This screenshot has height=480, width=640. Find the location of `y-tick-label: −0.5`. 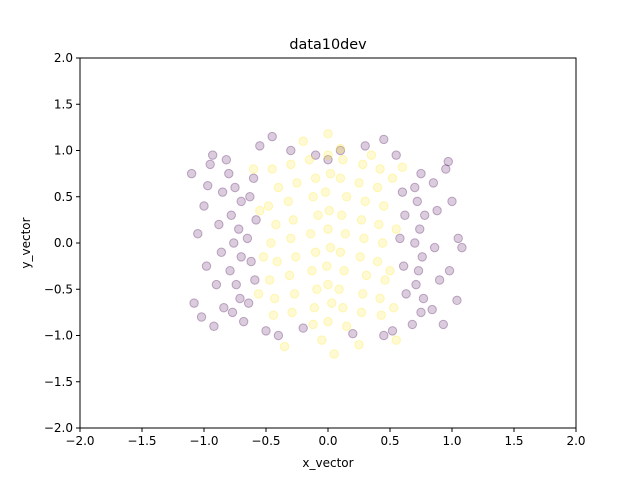

y-tick-label: −0.5 is located at coordinates (58, 289).